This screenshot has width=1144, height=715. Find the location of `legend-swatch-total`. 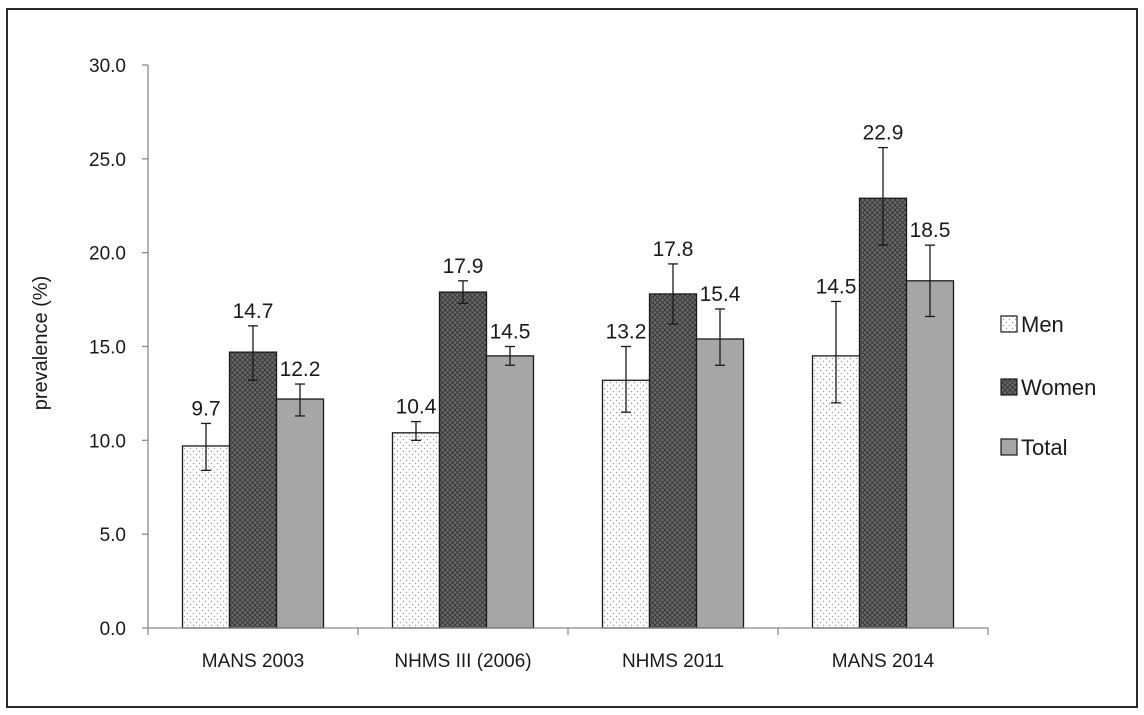

legend-swatch-total is located at coordinates (1009, 447).